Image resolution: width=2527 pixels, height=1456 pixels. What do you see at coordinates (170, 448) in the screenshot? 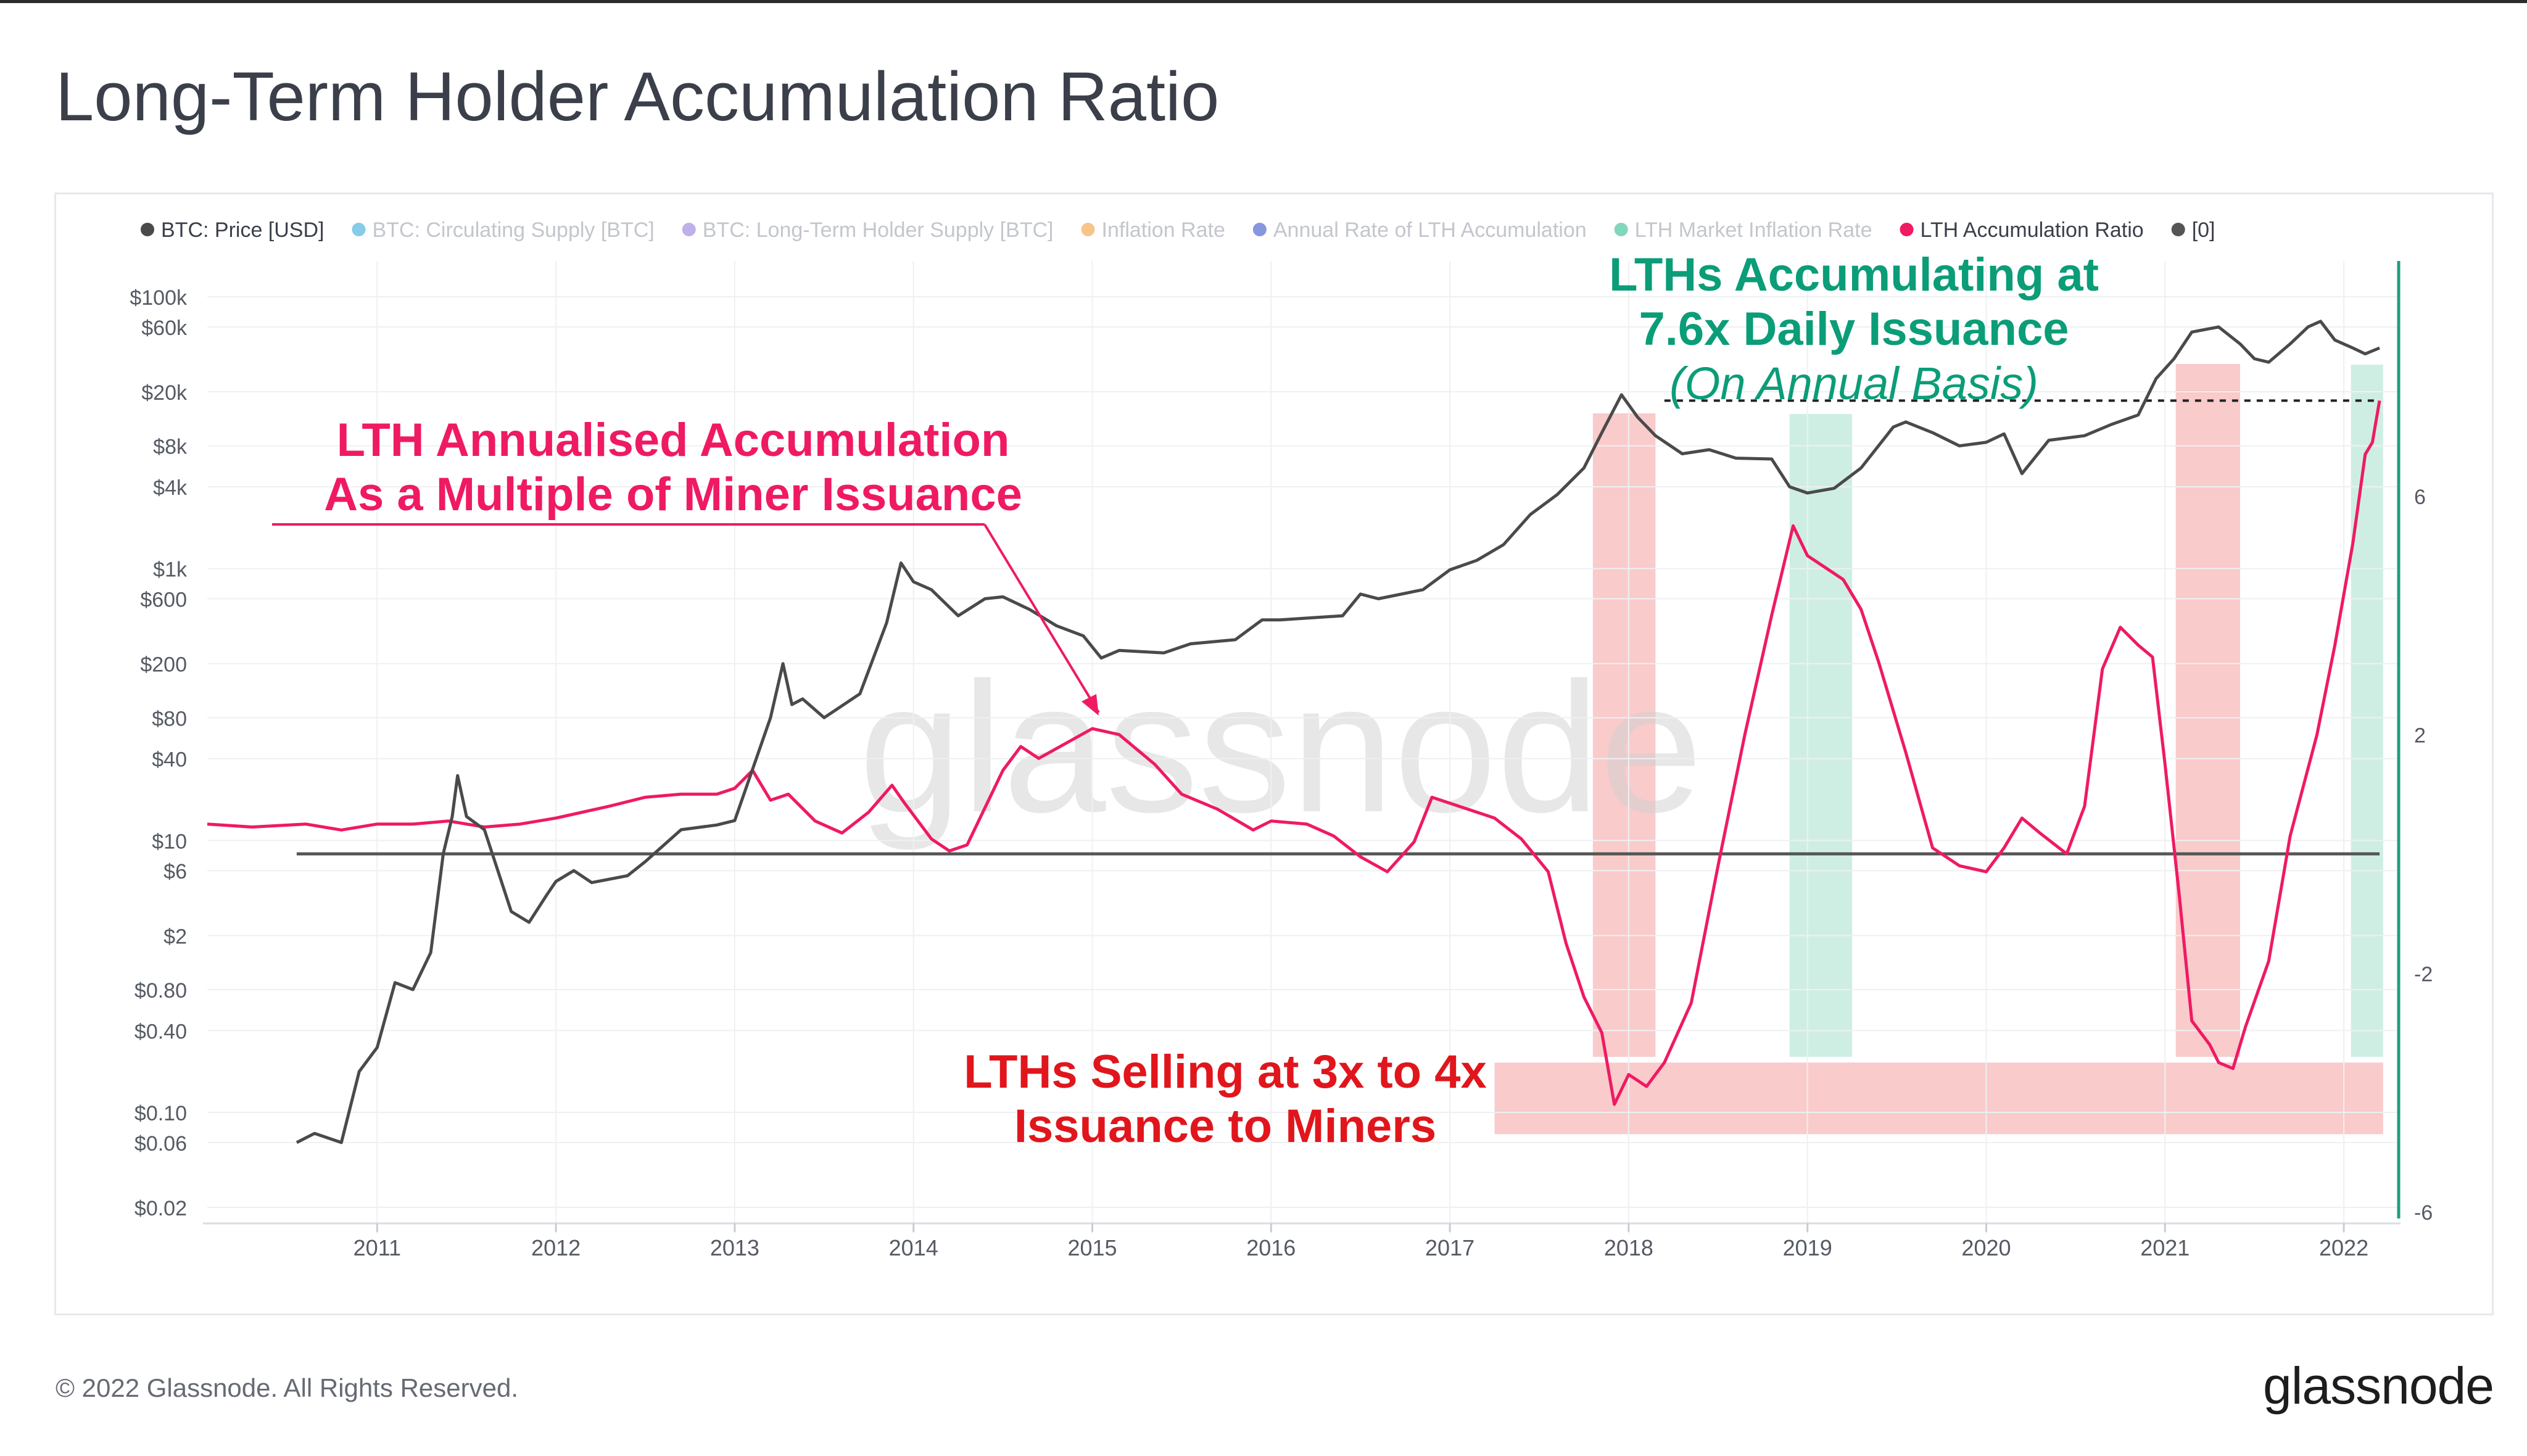
I see `left-axis-tick-label: $8k` at bounding box center [170, 448].